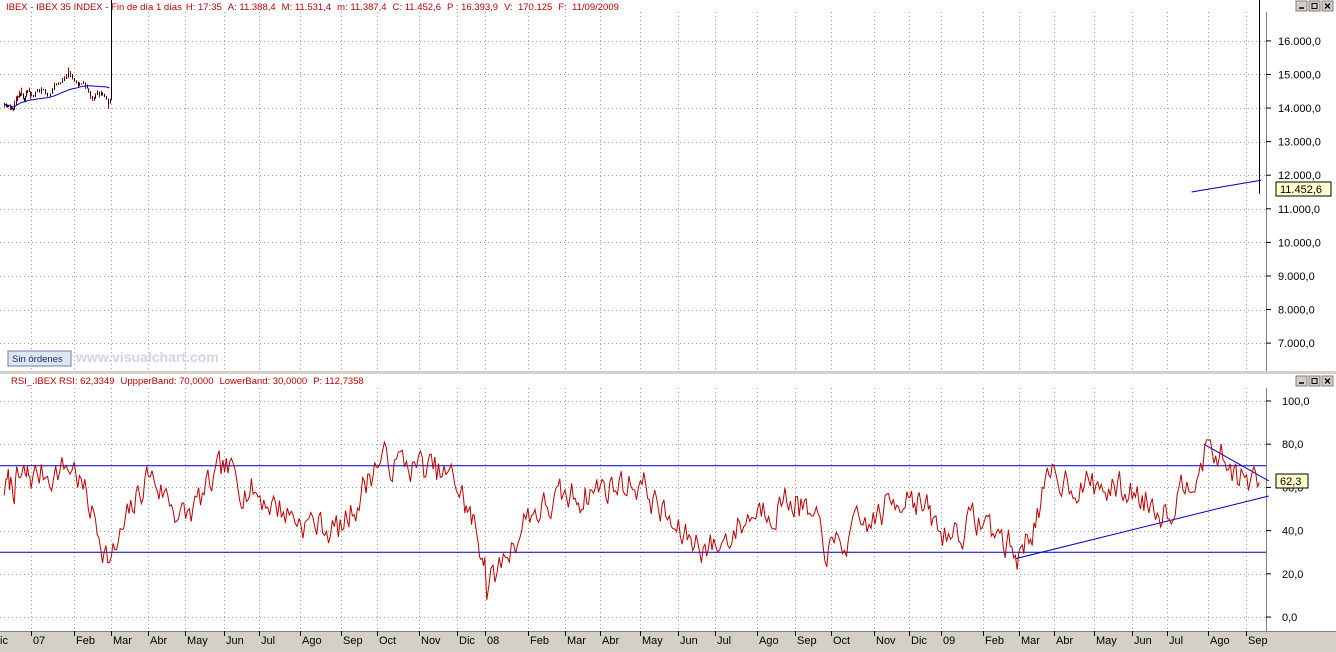 This screenshot has width=1336, height=652. What do you see at coordinates (949, 641) in the screenshot?
I see `time-tick-label: 09` at bounding box center [949, 641].